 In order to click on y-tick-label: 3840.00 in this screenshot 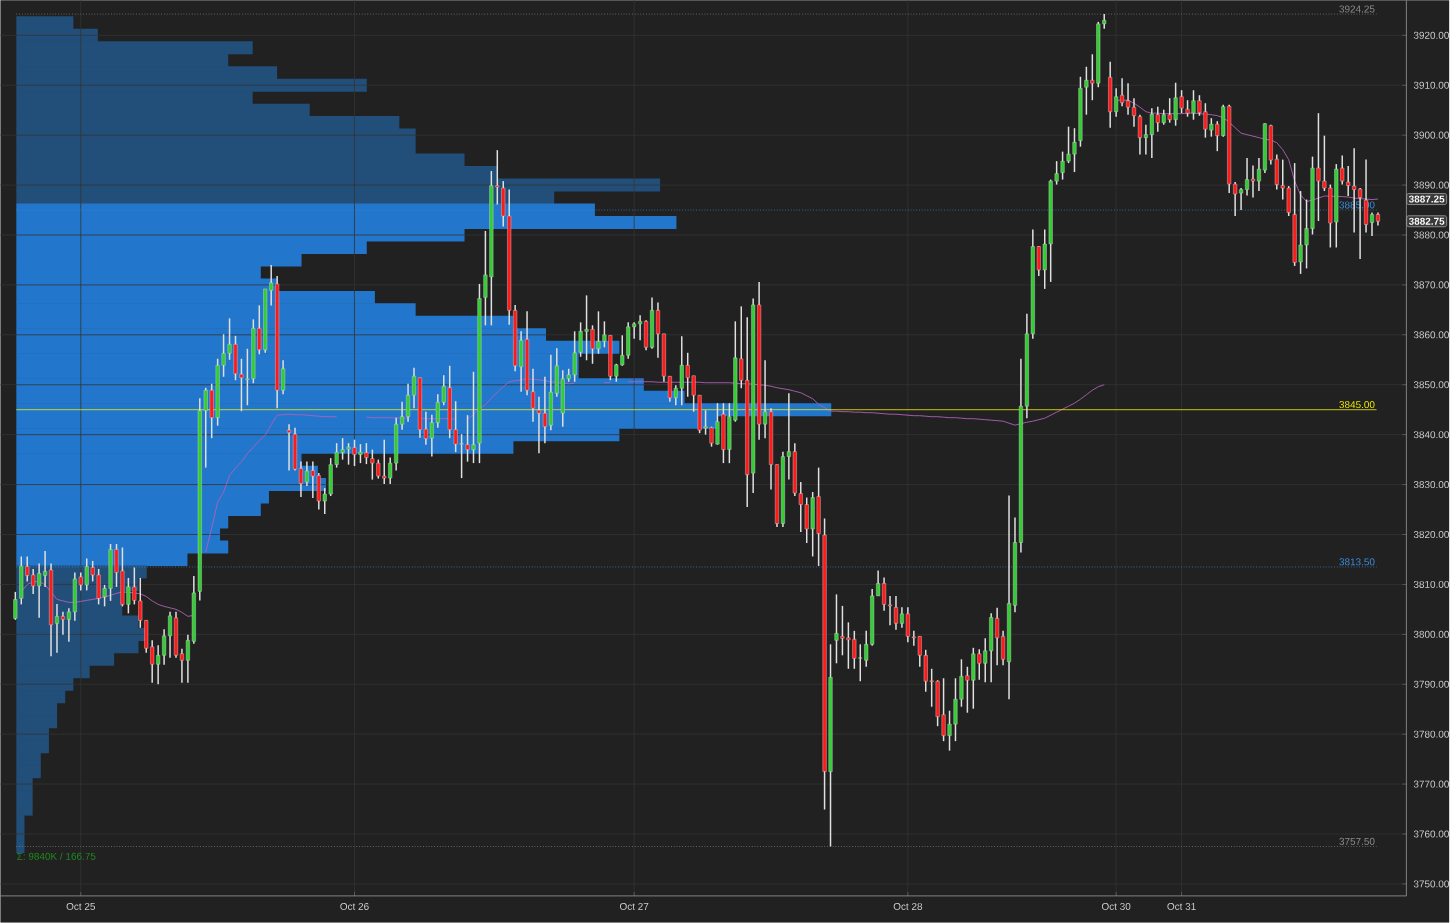, I will do `click(1431, 435)`.